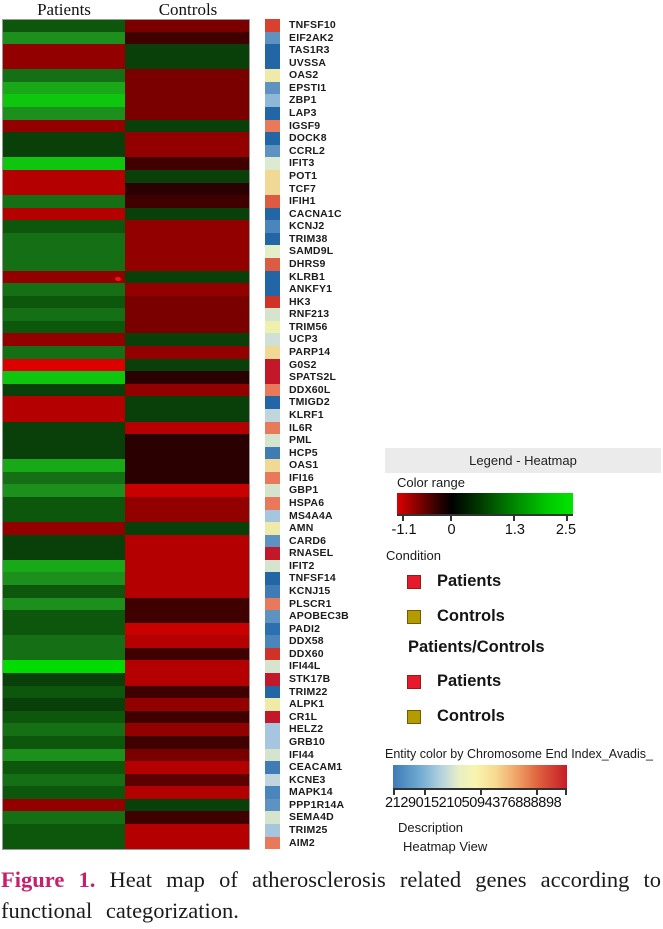  What do you see at coordinates (304, 490) in the screenshot?
I see `gene-label: GBP1` at bounding box center [304, 490].